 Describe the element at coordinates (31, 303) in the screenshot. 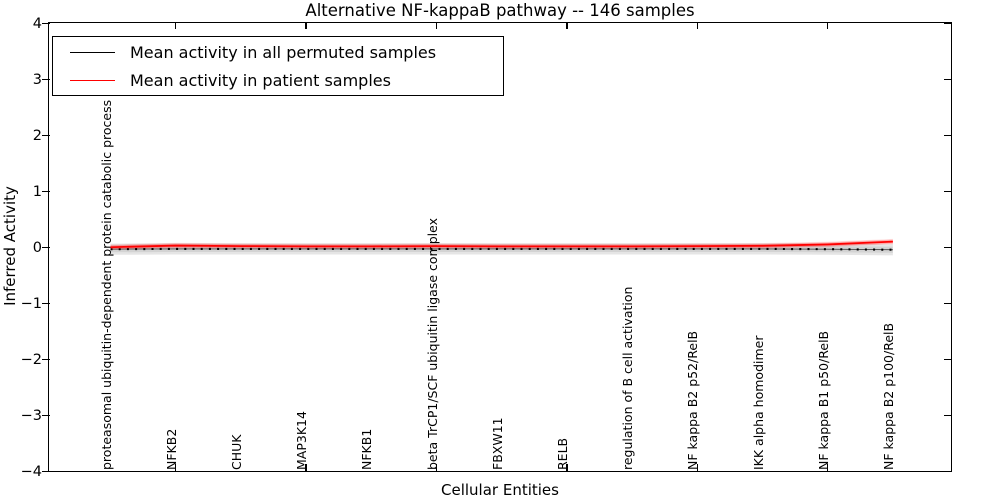

I see `y-tick-label: −1` at that location.